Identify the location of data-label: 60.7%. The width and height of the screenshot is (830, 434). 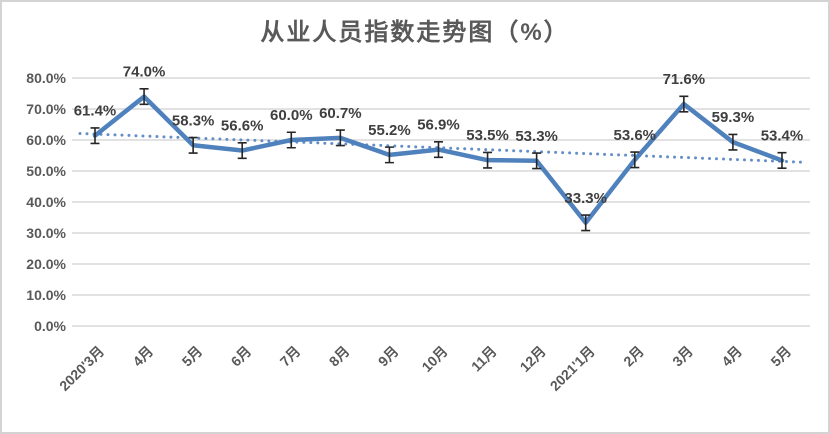
(340, 113).